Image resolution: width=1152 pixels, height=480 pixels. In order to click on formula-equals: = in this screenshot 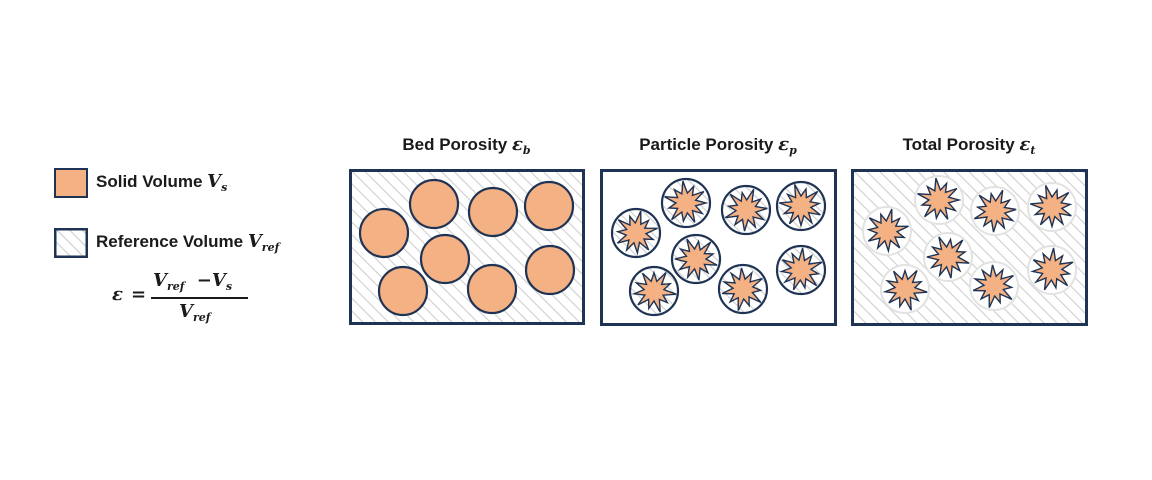, I will do `click(139, 294)`.